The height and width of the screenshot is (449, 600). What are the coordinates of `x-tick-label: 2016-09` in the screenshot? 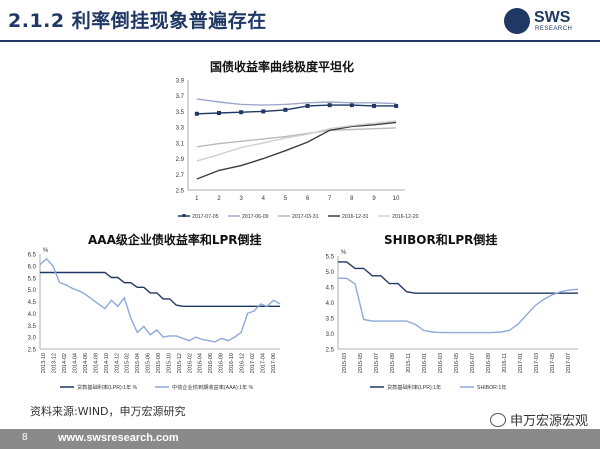 It's located at (489, 363).